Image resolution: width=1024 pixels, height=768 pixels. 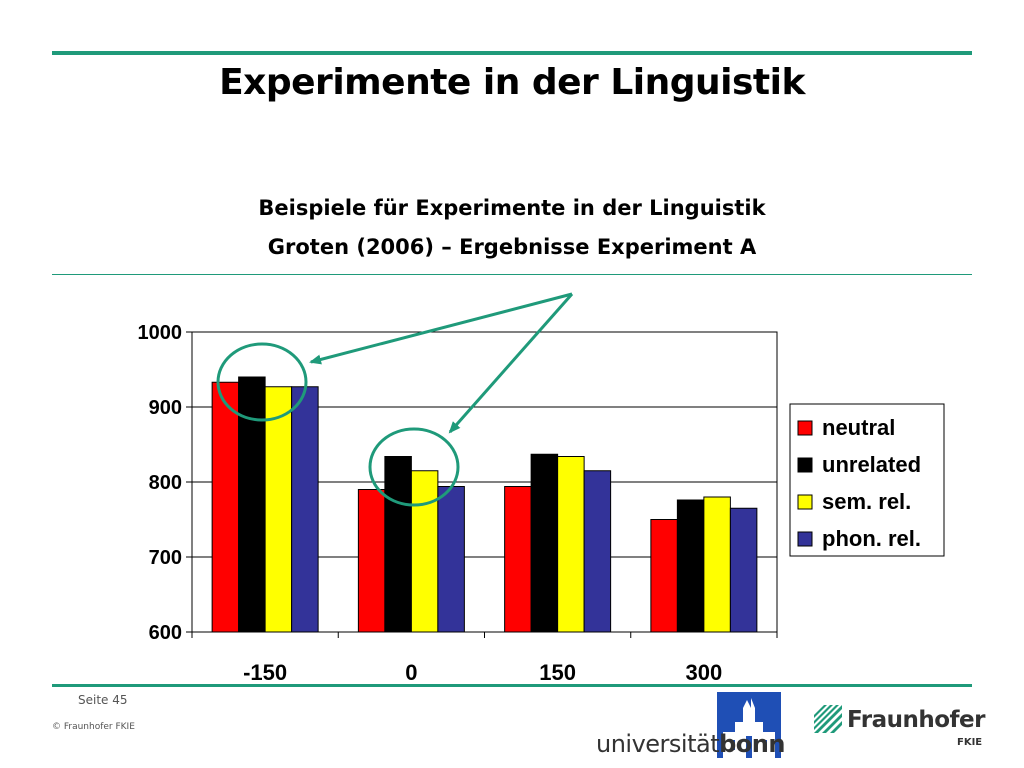 I want to click on fraunhofer-institute-label: FKIE, so click(x=970, y=742).